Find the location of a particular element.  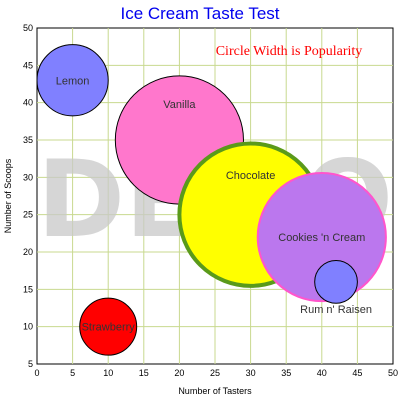

bubble-label: Cookies 'n Cream is located at coordinates (321, 238).